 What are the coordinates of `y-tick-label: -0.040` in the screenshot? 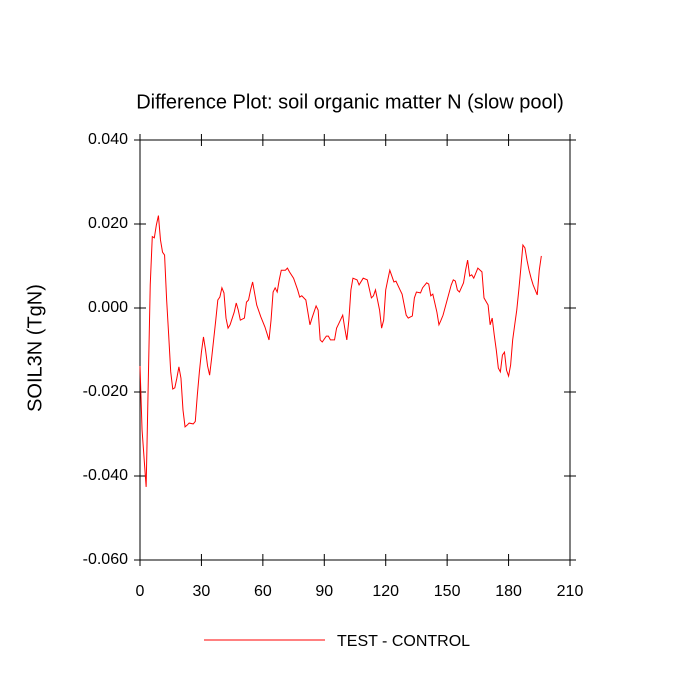 It's located at (105, 475).